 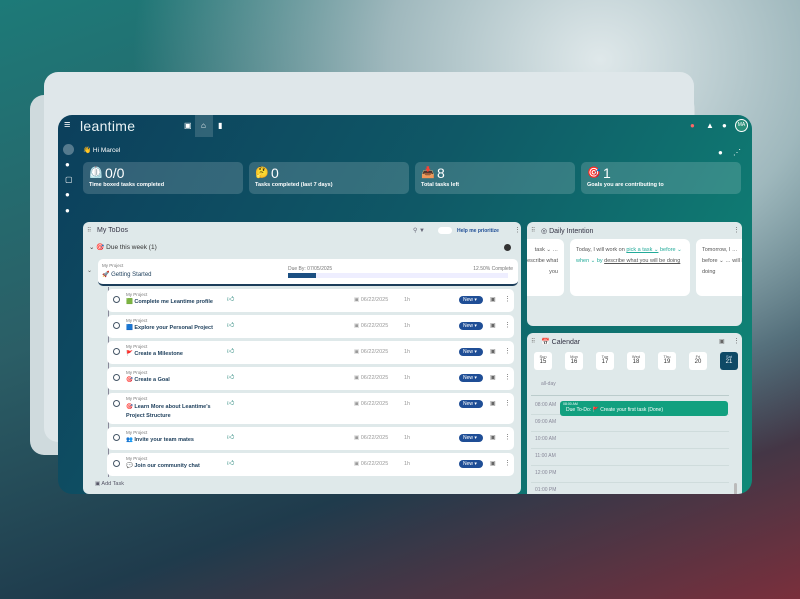 I want to click on rail-apps-icon: ●, so click(x=67, y=210).